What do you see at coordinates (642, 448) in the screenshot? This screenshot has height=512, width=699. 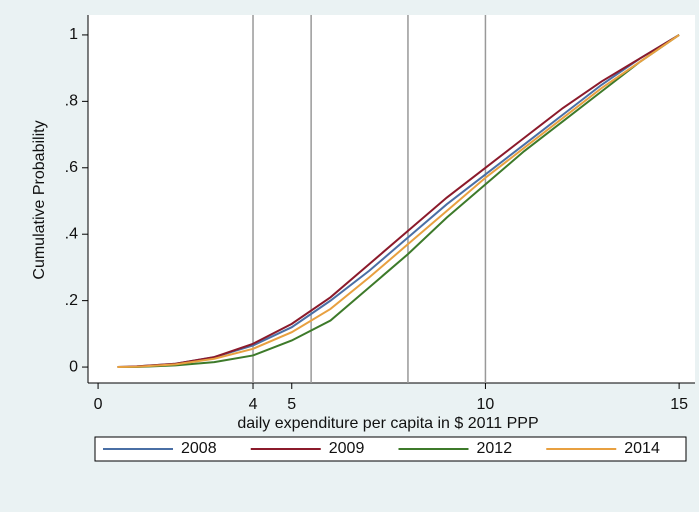 I see `legend-label: 2014` at bounding box center [642, 448].